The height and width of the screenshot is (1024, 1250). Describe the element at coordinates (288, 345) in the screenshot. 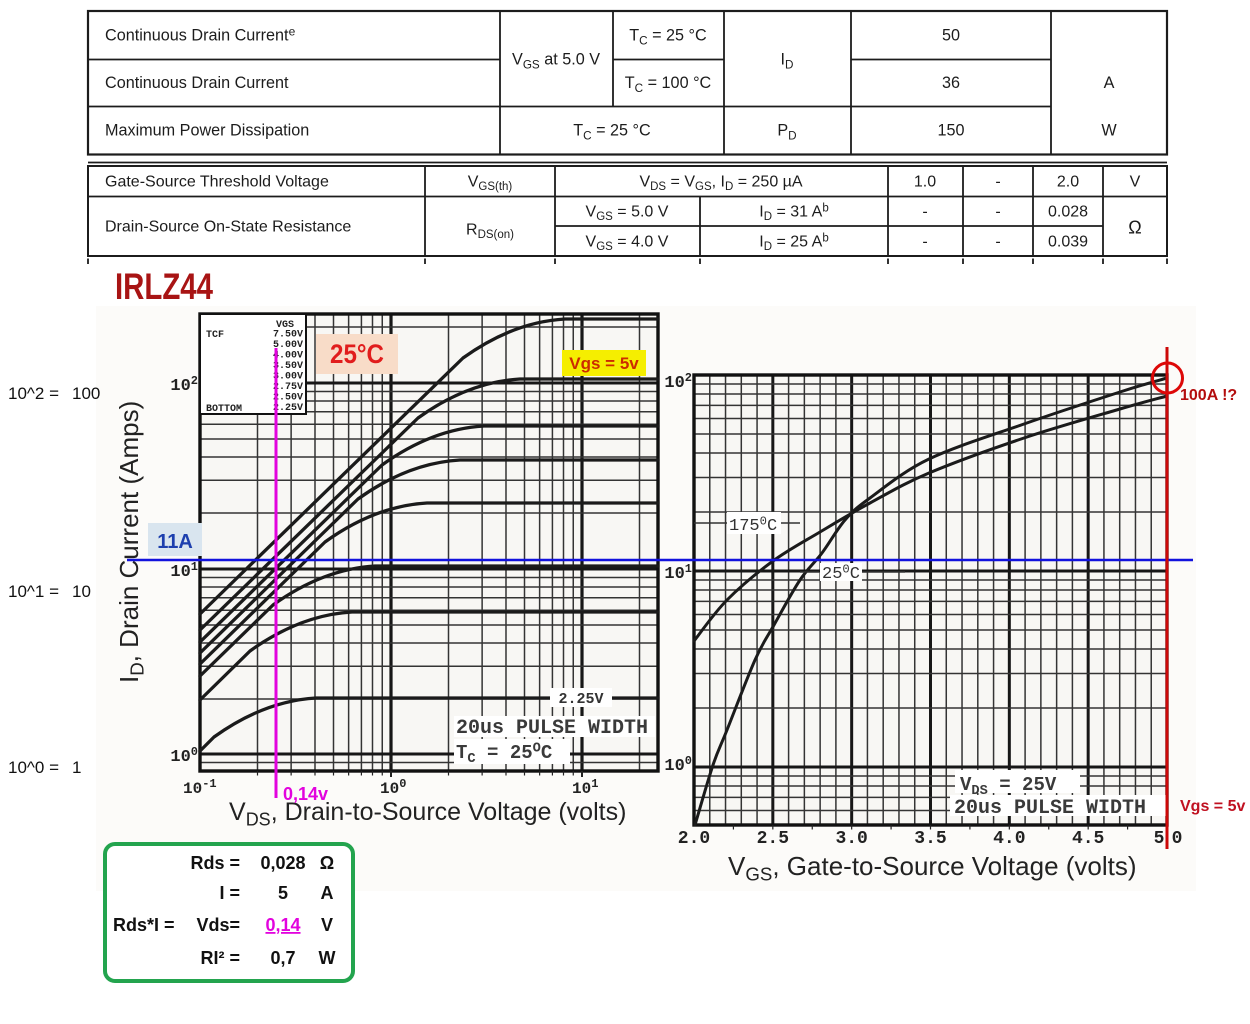

I see `svg-text: 5.00V` at that location.